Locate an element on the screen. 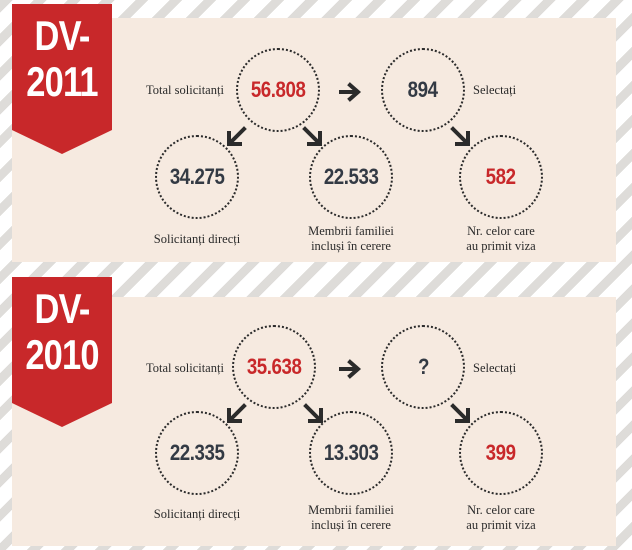 This screenshot has height=550, width=632. total-applicants-value: 56.808 is located at coordinates (278, 89).